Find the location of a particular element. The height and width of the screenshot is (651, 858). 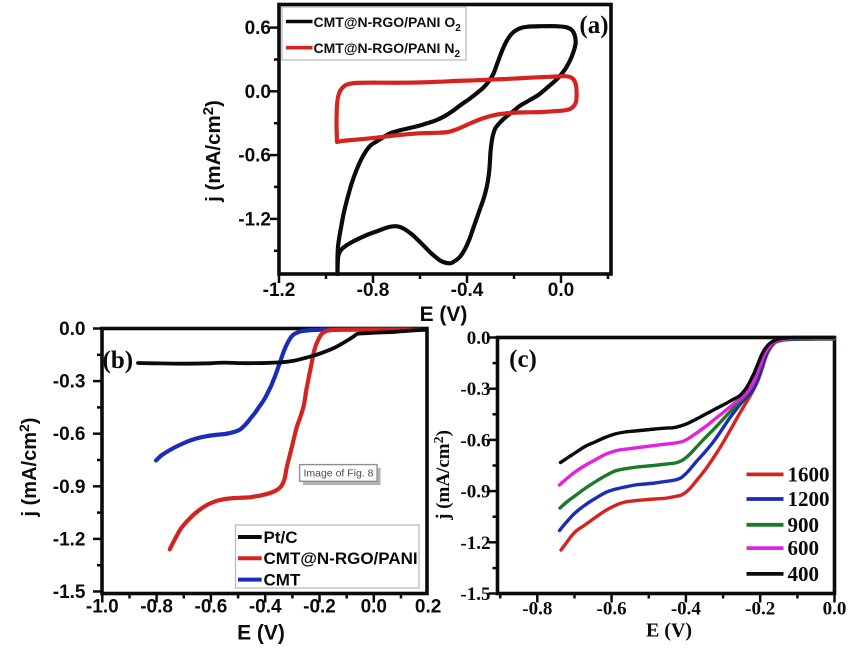

svg-text: CMT@N-RGO/PANI O2 is located at coordinates (388, 24).